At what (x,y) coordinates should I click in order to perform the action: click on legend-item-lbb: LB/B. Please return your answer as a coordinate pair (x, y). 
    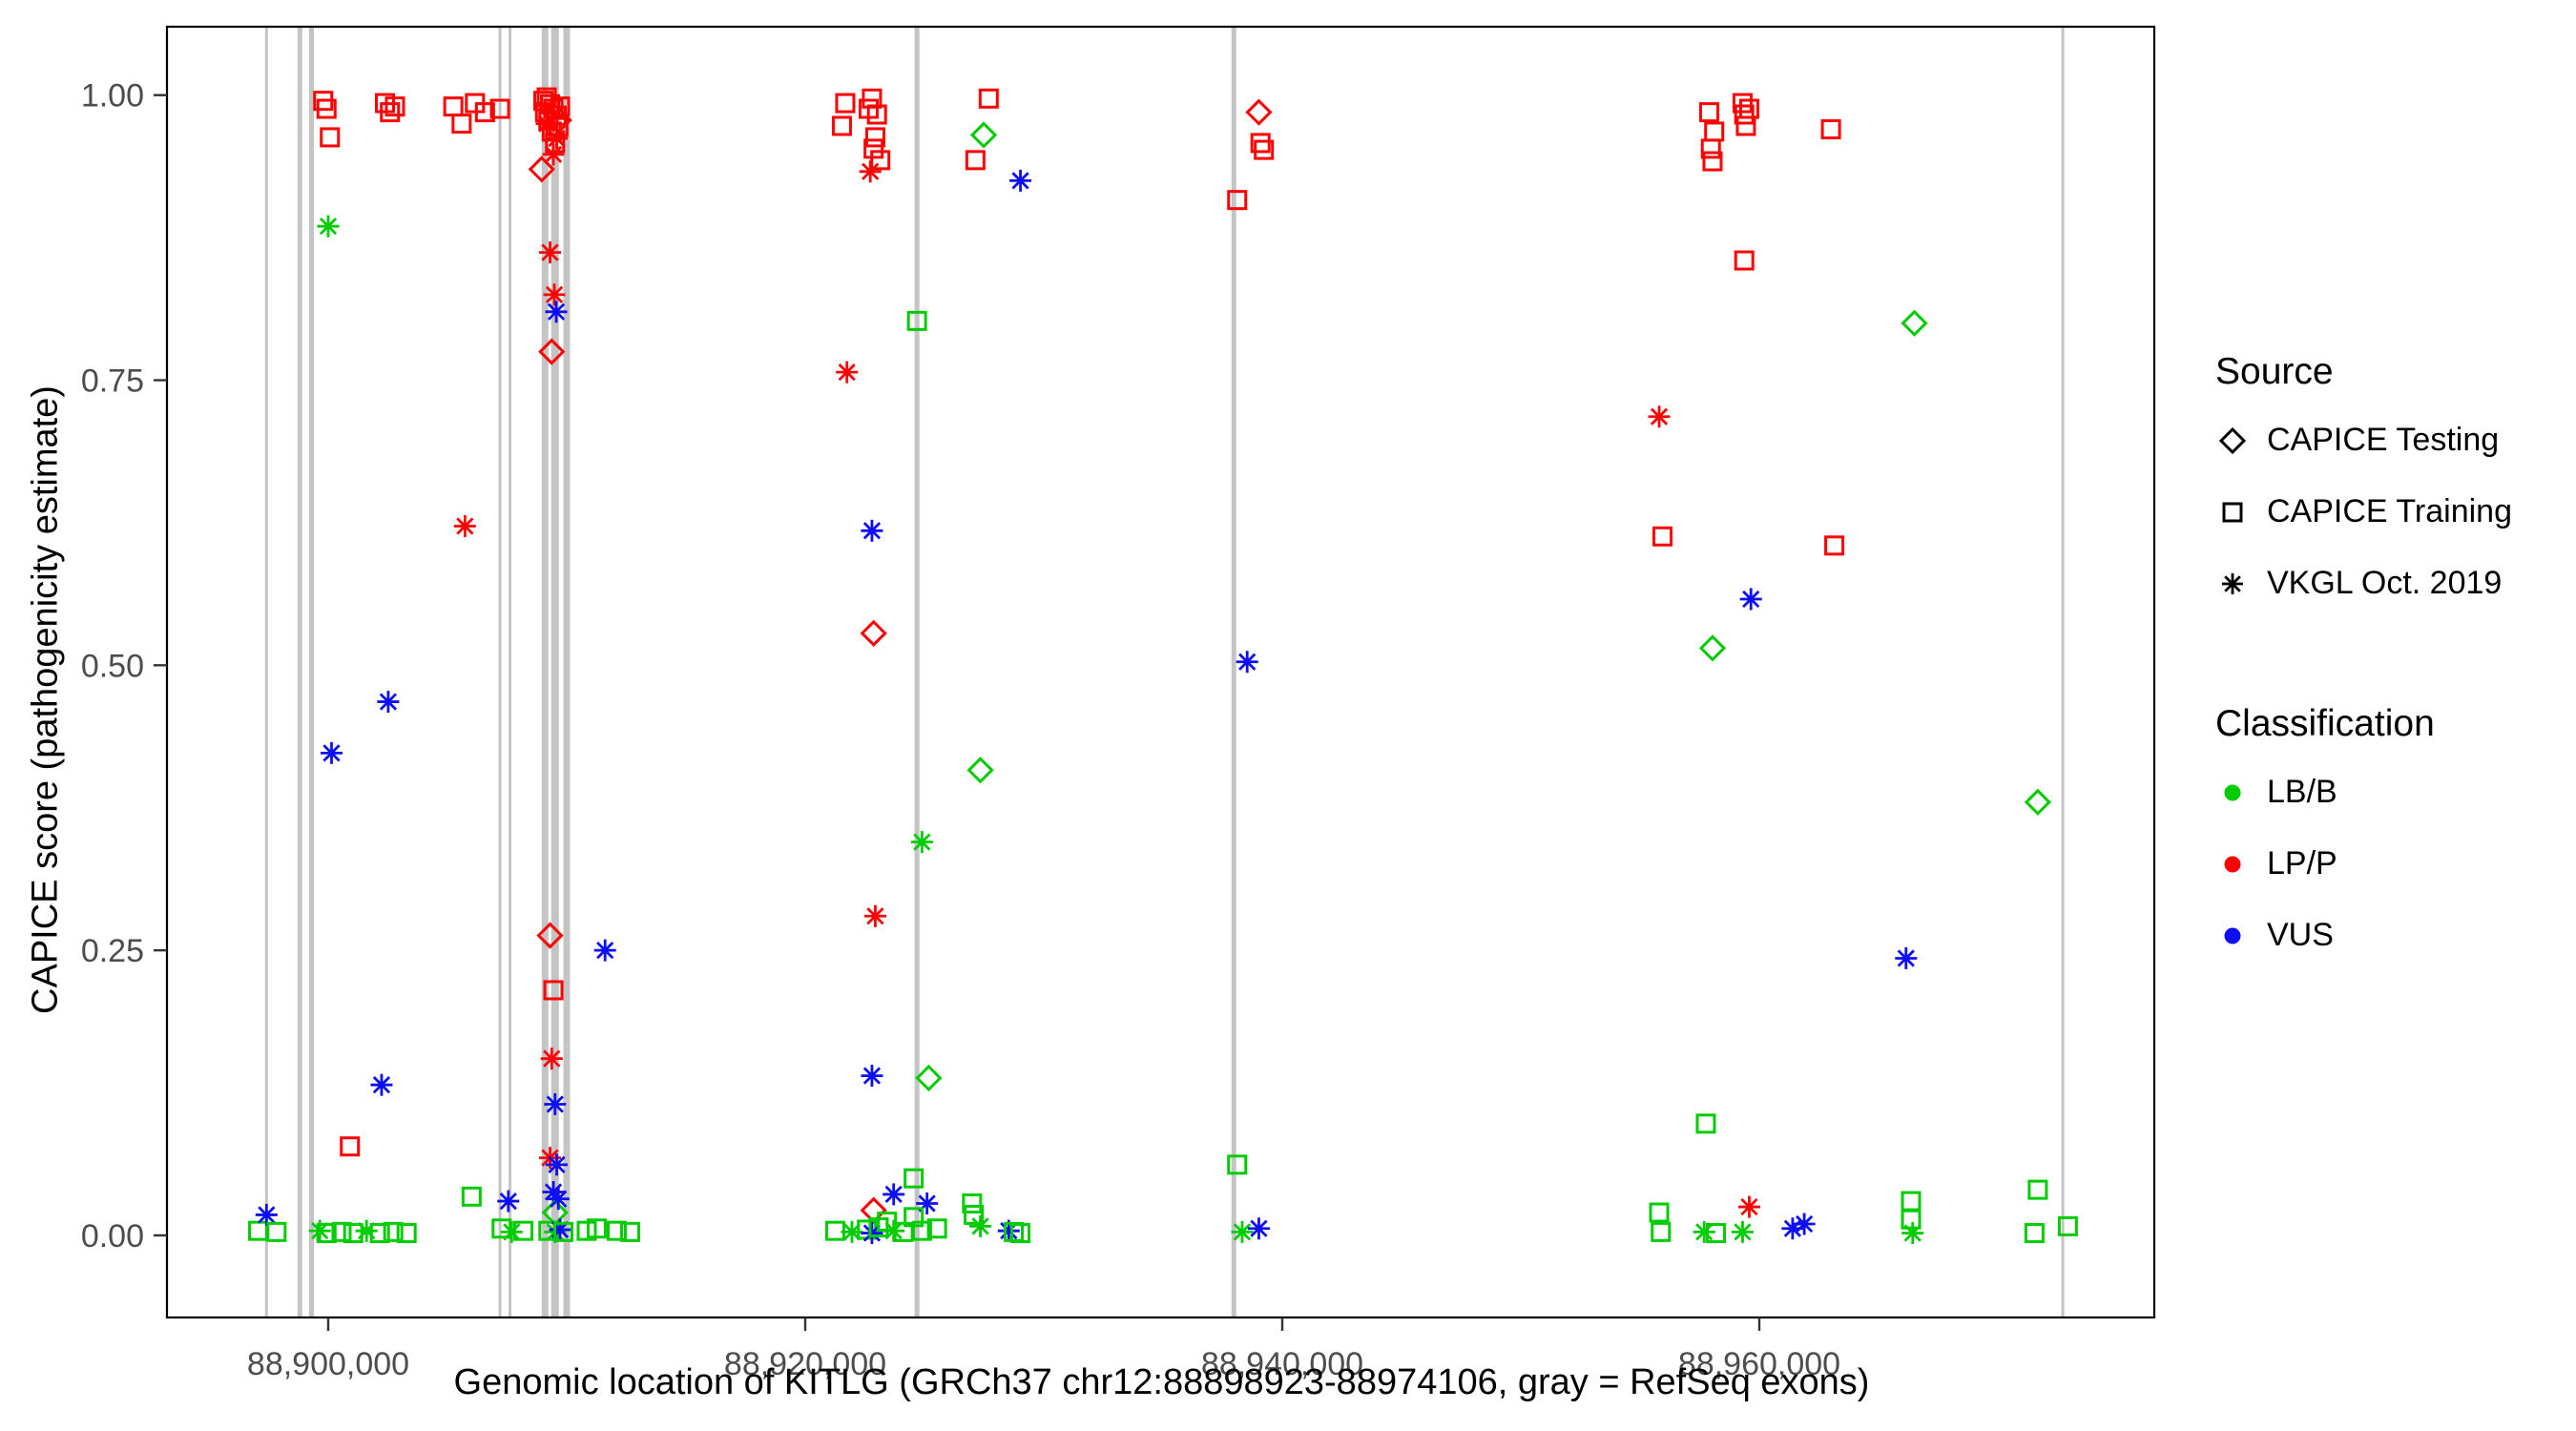
    Looking at the image, I should click on (2363, 792).